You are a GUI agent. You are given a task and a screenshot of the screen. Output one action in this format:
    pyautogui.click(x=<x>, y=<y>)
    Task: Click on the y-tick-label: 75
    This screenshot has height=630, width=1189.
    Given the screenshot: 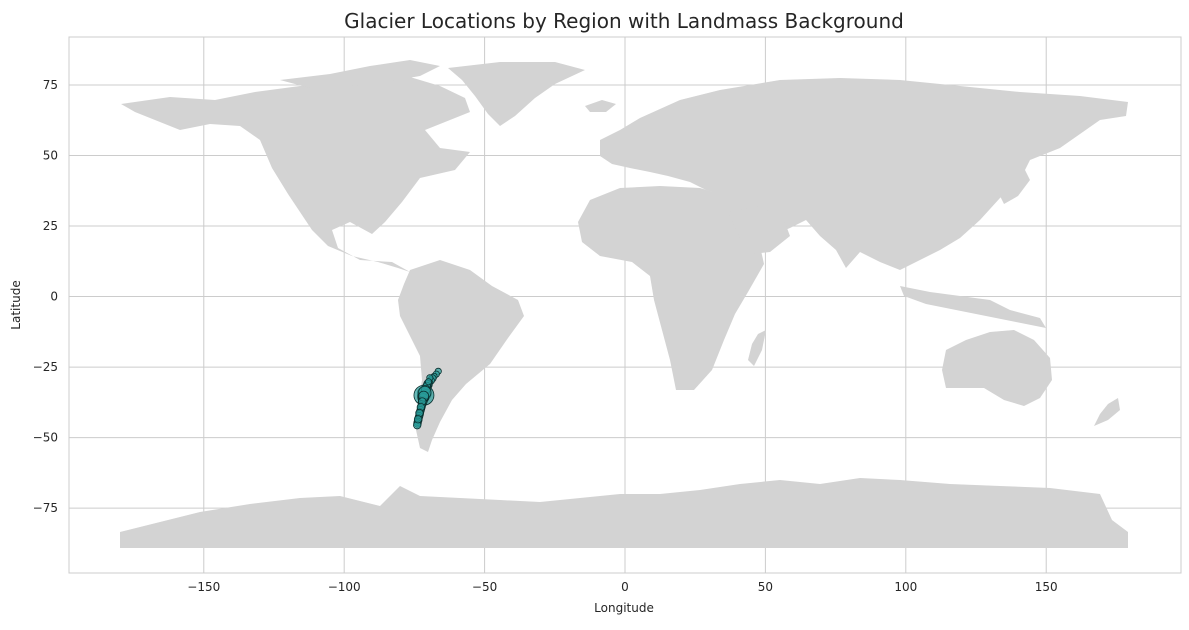 What is the action you would take?
    pyautogui.click(x=50, y=85)
    